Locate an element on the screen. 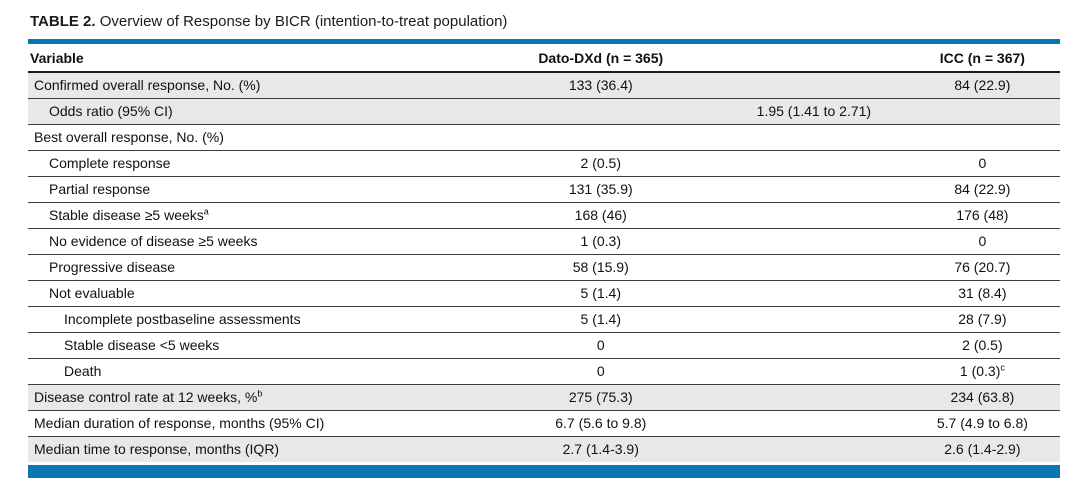  dato-value: 133 (36.4) is located at coordinates (600, 85).